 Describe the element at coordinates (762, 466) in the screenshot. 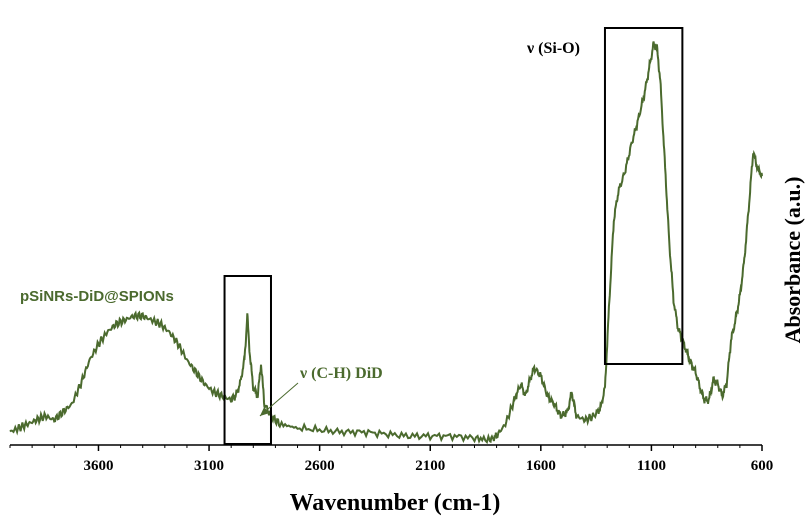

I see `x-tick-label-600: 600` at that location.